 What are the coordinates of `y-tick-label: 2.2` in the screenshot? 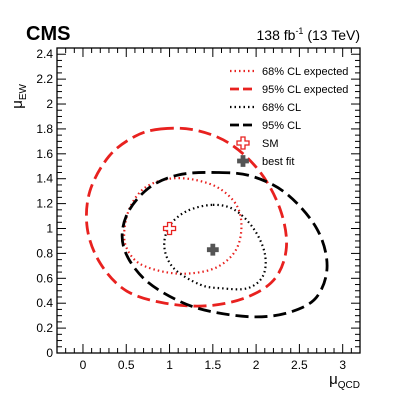 It's located at (44, 79).